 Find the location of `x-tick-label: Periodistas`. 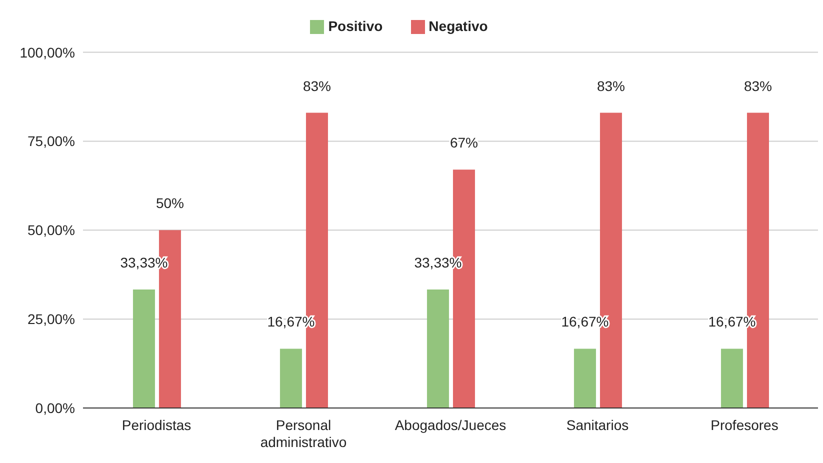

x-tick-label: Periodistas is located at coordinates (157, 425).